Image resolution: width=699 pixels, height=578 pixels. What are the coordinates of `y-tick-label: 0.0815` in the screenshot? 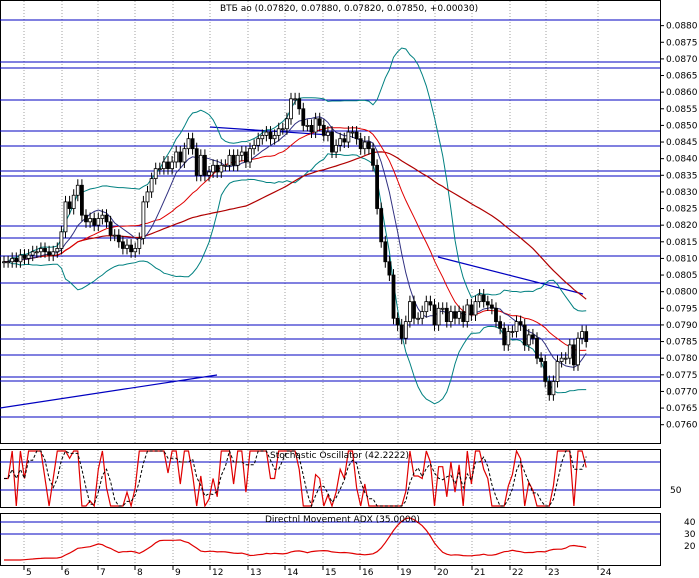 It's located at (682, 243).